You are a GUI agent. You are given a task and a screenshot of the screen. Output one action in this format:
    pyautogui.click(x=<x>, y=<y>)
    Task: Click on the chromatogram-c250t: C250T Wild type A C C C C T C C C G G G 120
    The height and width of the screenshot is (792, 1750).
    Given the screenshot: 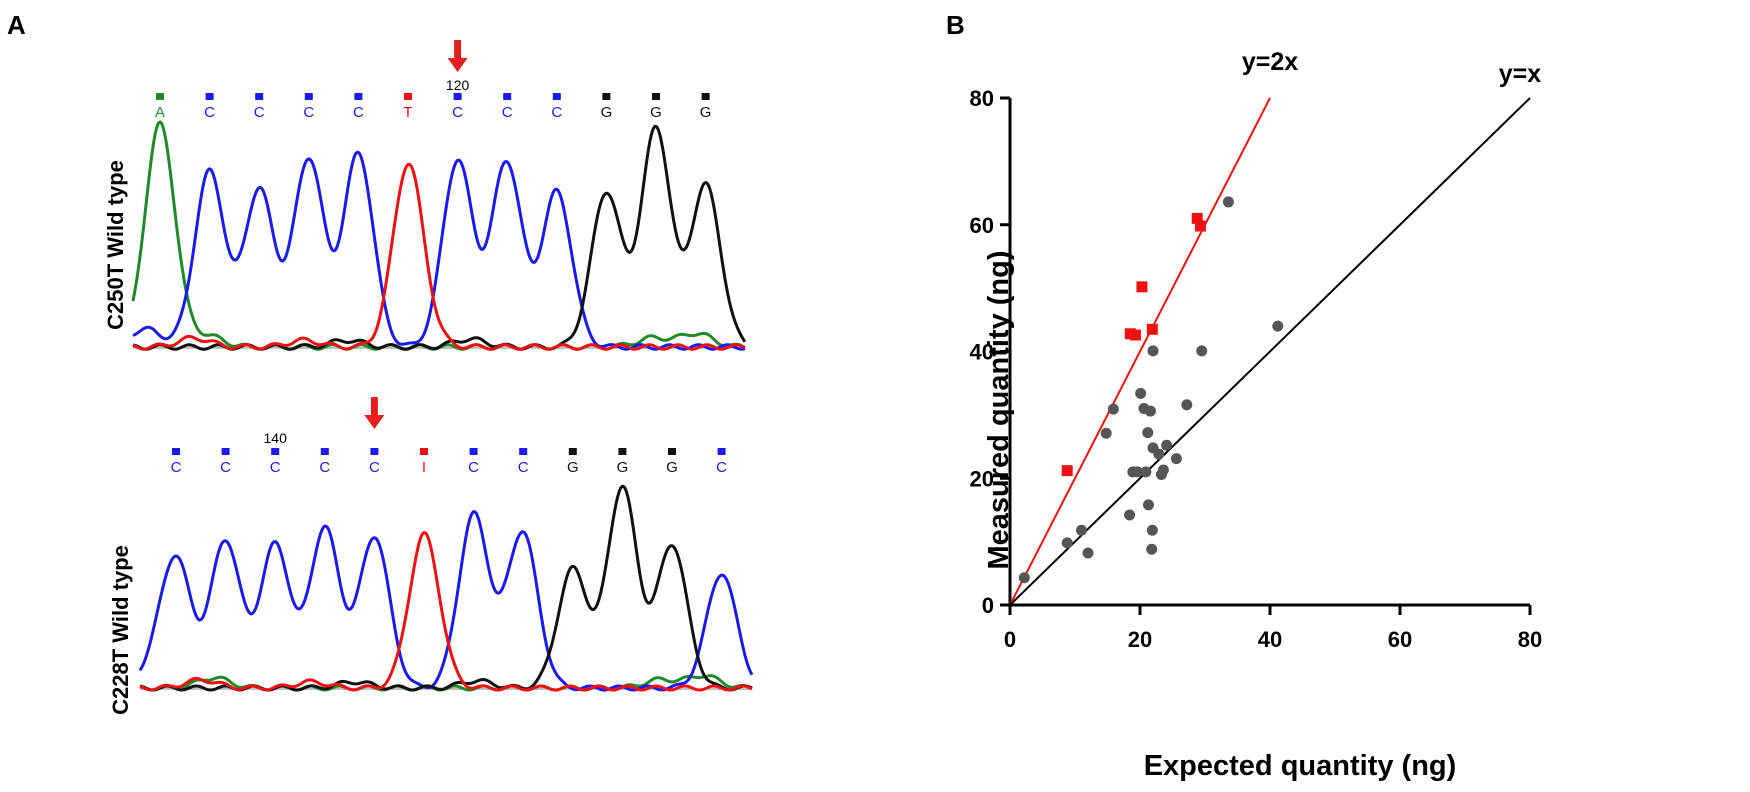 What is the action you would take?
    pyautogui.click(x=425, y=195)
    